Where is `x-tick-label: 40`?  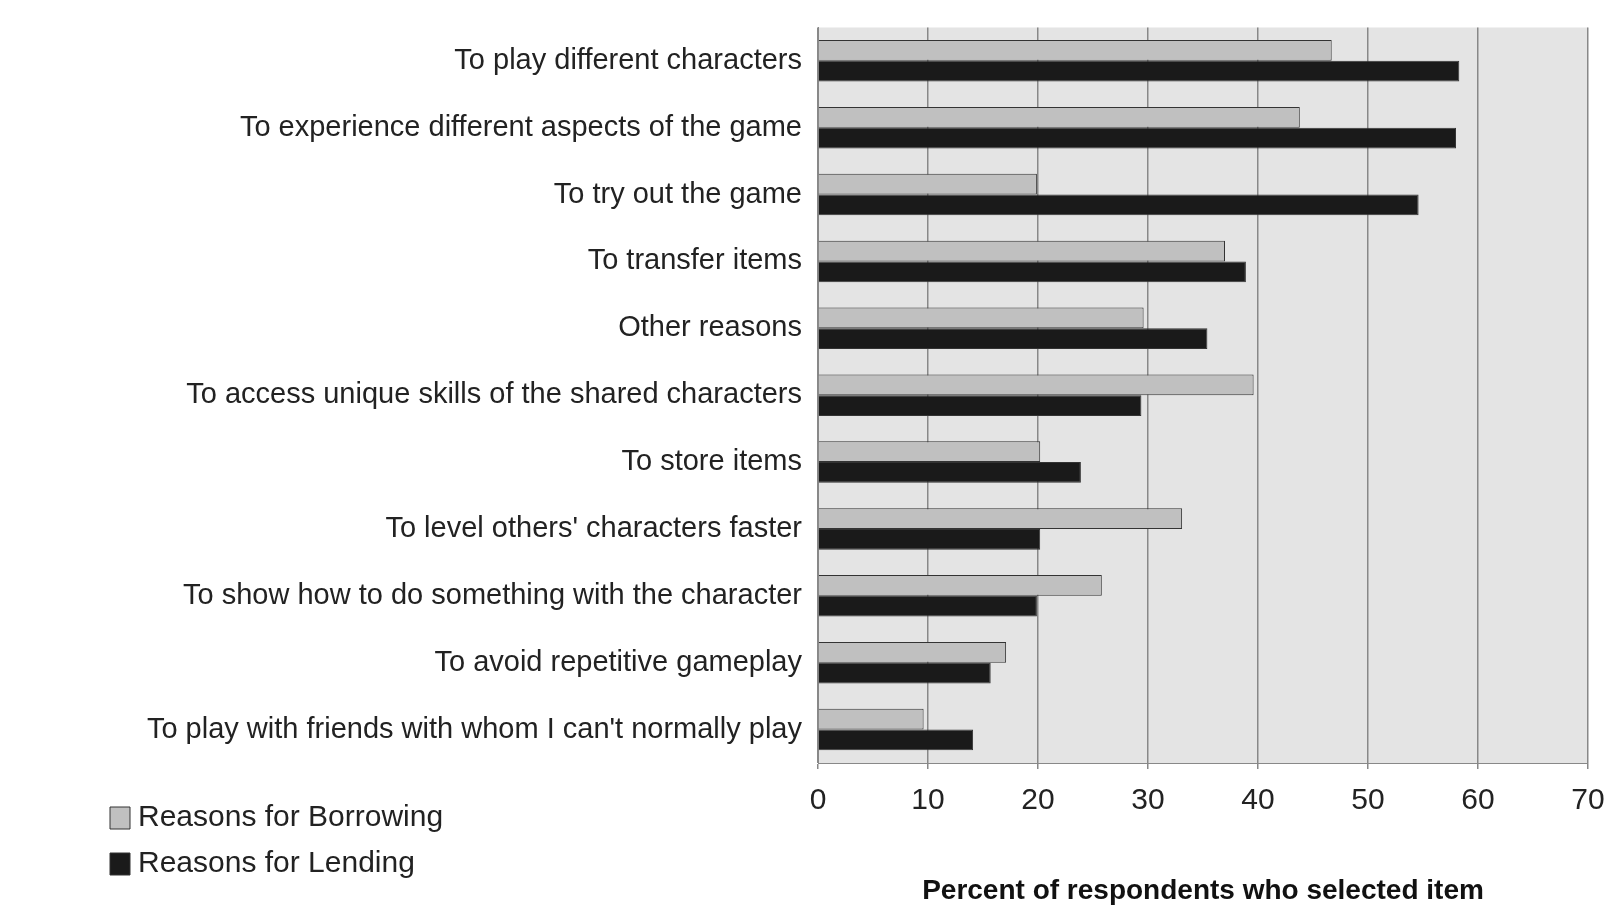 x-tick-label: 40 is located at coordinates (1258, 799).